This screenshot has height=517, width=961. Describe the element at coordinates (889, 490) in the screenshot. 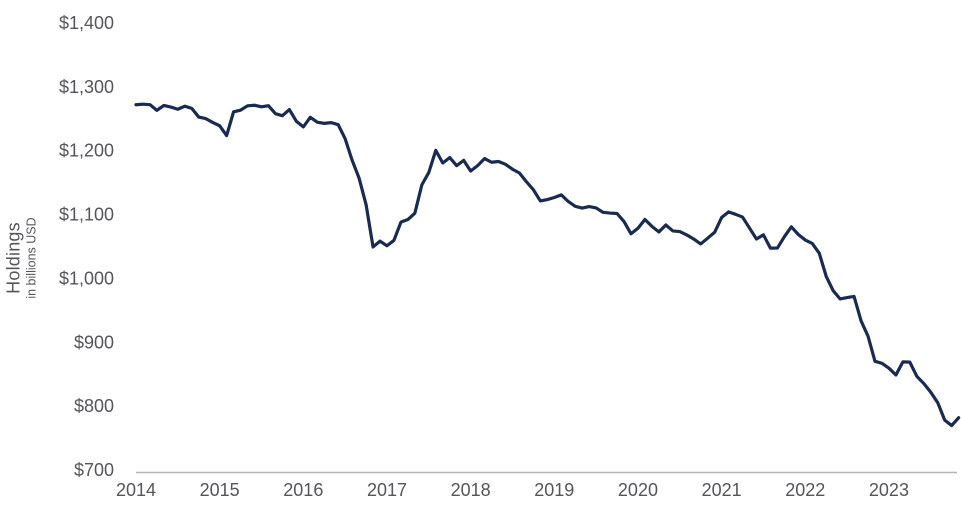

I see `x-tick-label: 2023` at that location.